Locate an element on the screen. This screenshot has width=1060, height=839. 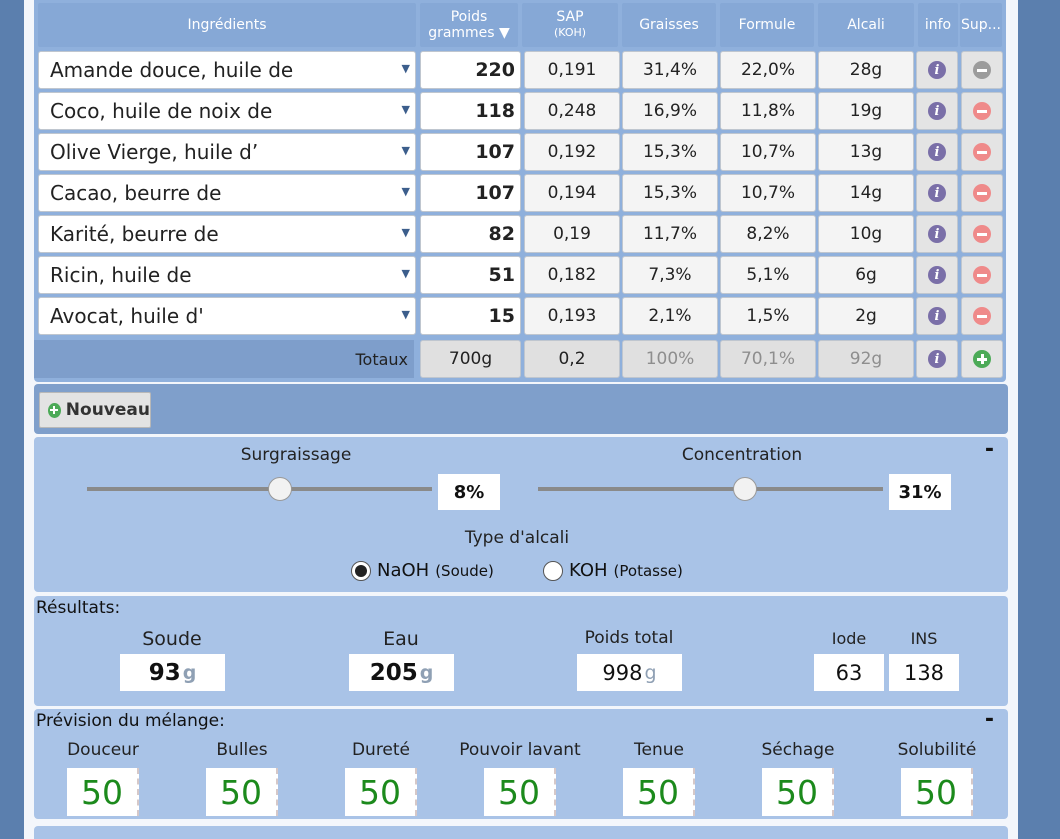
header-ingredients: Ingrédients is located at coordinates (227, 25).